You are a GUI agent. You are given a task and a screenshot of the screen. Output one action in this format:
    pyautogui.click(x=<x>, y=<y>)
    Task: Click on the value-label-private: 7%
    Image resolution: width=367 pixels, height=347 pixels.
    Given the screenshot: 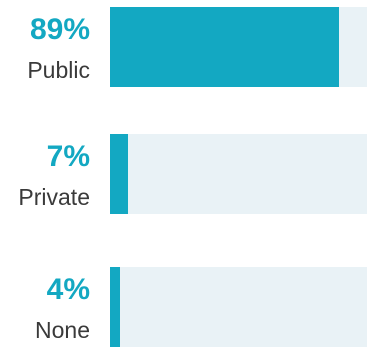 What is the action you would take?
    pyautogui.click(x=68, y=156)
    